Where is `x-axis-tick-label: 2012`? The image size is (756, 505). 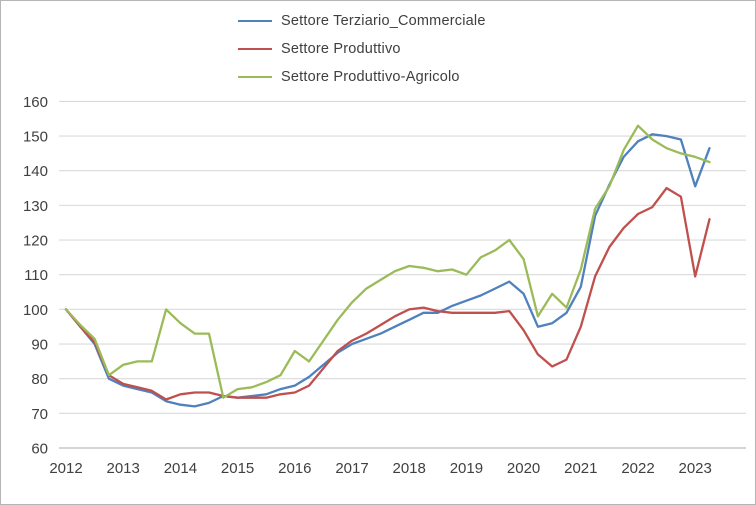 x-axis-tick-label: 2012 is located at coordinates (65, 468).